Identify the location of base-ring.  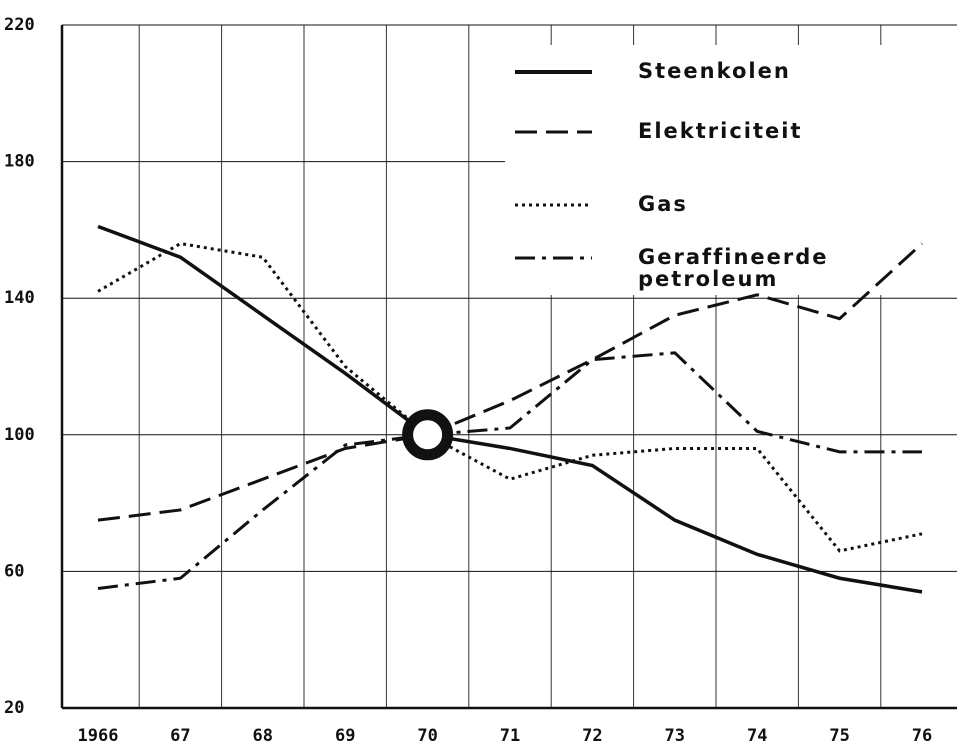
(428, 435).